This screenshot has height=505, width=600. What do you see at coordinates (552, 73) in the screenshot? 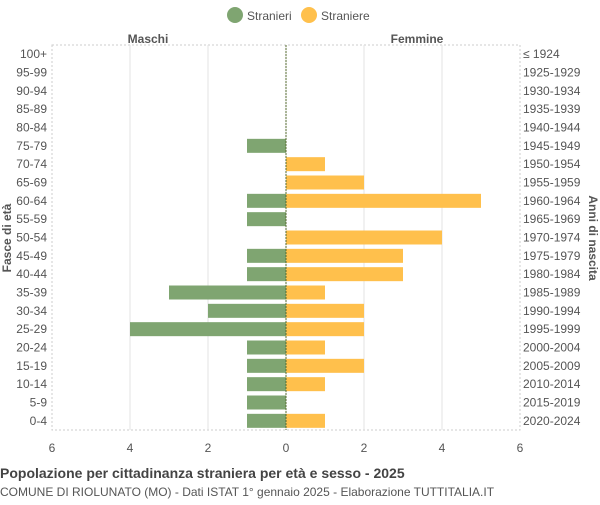
I see `birth-year-label: 1925-1929` at bounding box center [552, 73].